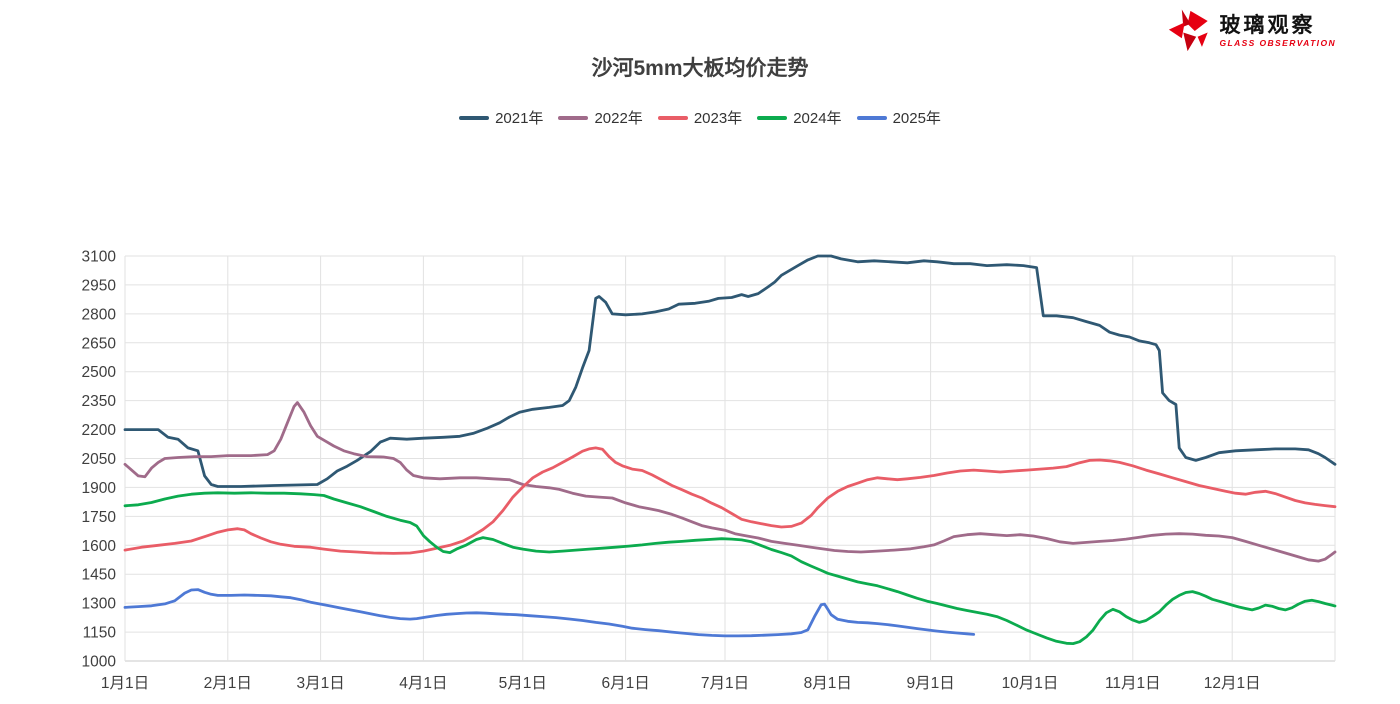 Image resolution: width=1400 pixels, height=704 pixels. I want to click on brand-logo: 玻璃观察 GLASS OBSERVATION, so click(1251, 31).